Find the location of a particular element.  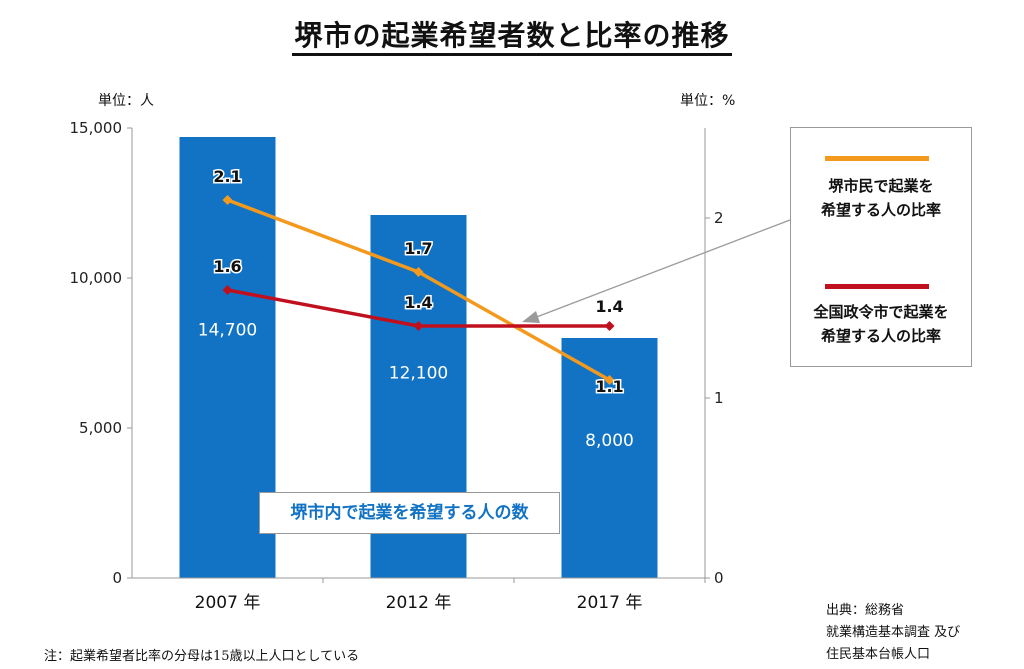

left-tick-label-0: 0 is located at coordinates (117, 578).